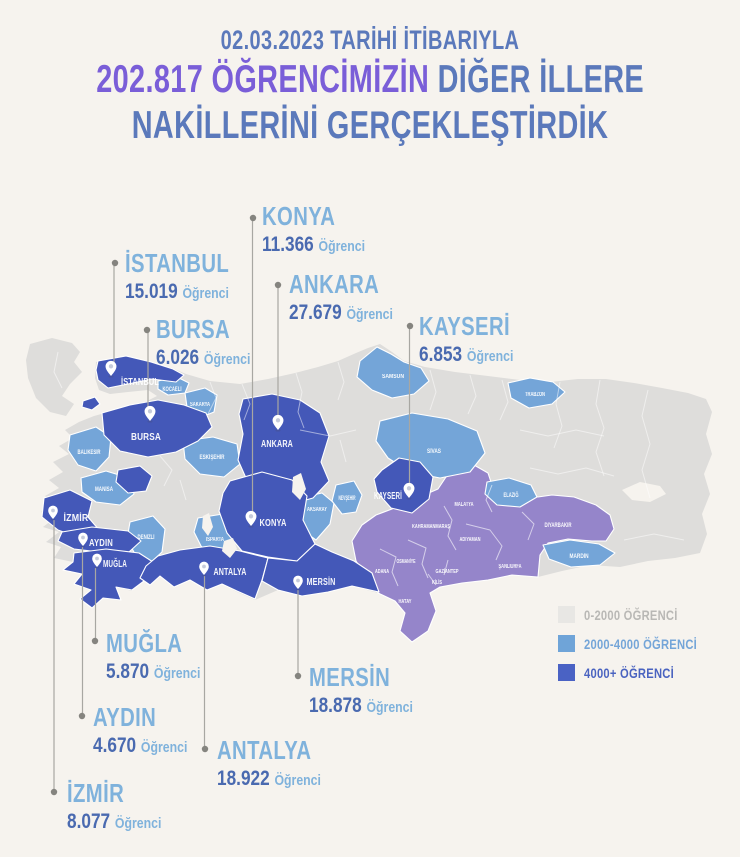 The width and height of the screenshot is (740, 857). Describe the element at coordinates (465, 326) in the screenshot. I see `callout-city-name: KAYSERİ` at that location.